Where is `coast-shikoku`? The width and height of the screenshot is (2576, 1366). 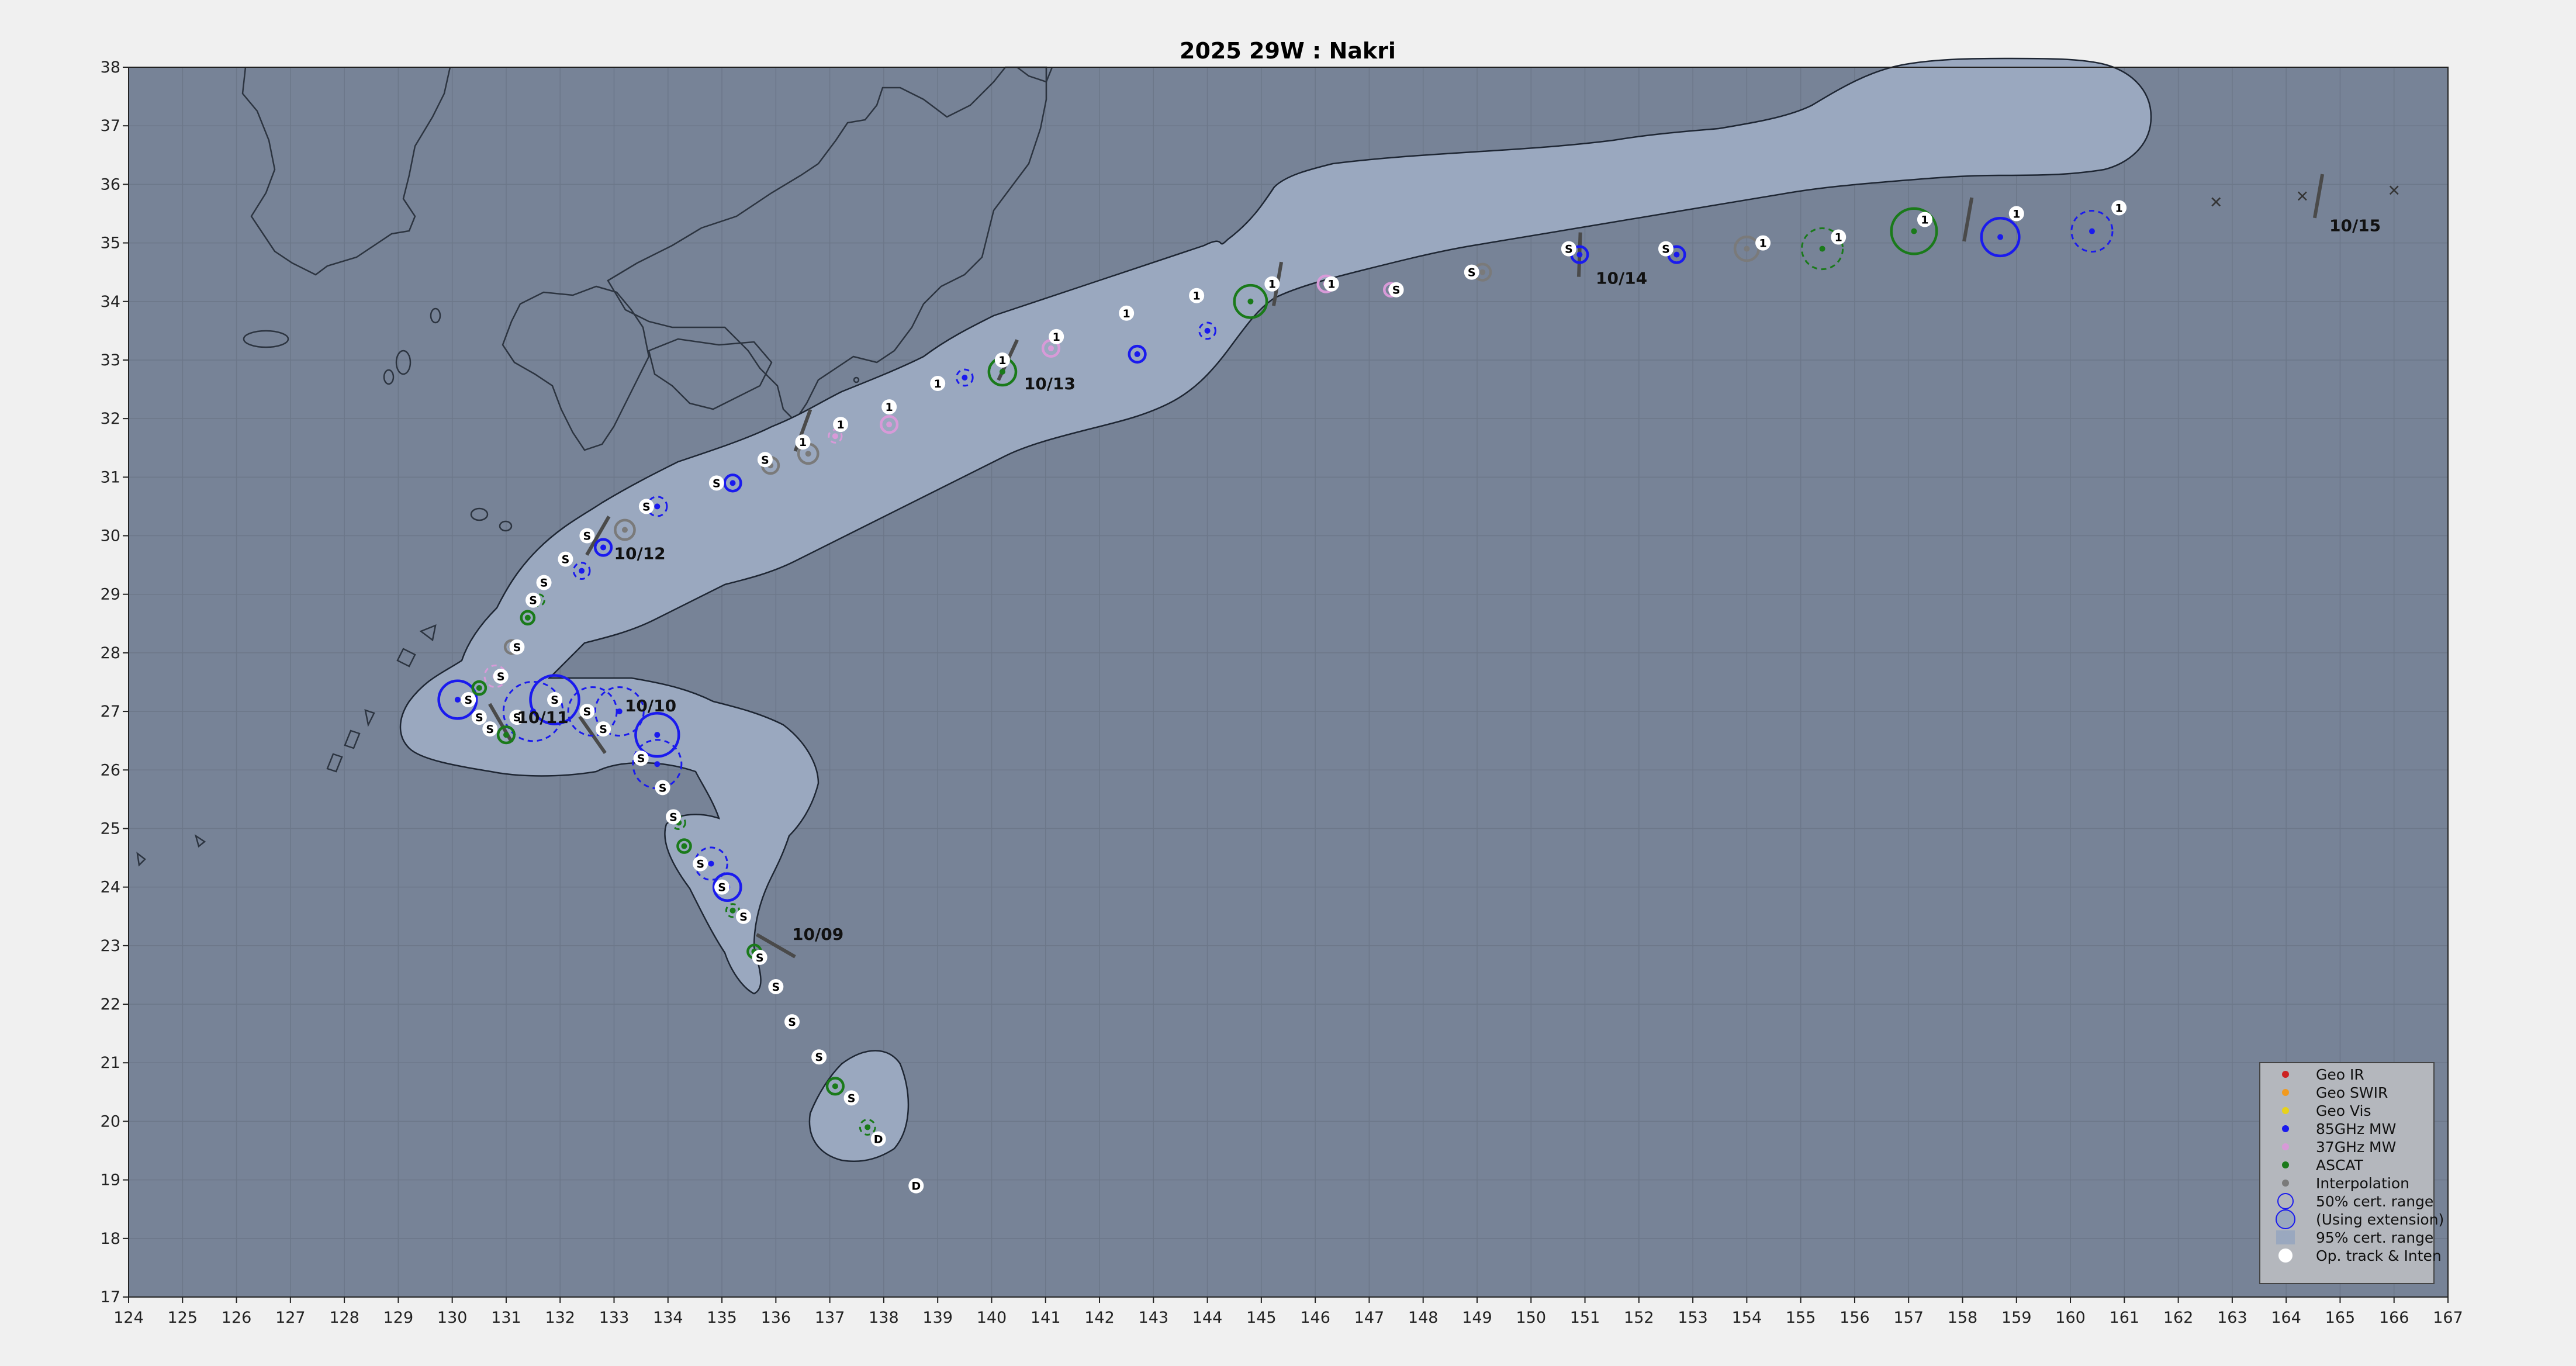
coast-shikoku is located at coordinates (710, 374).